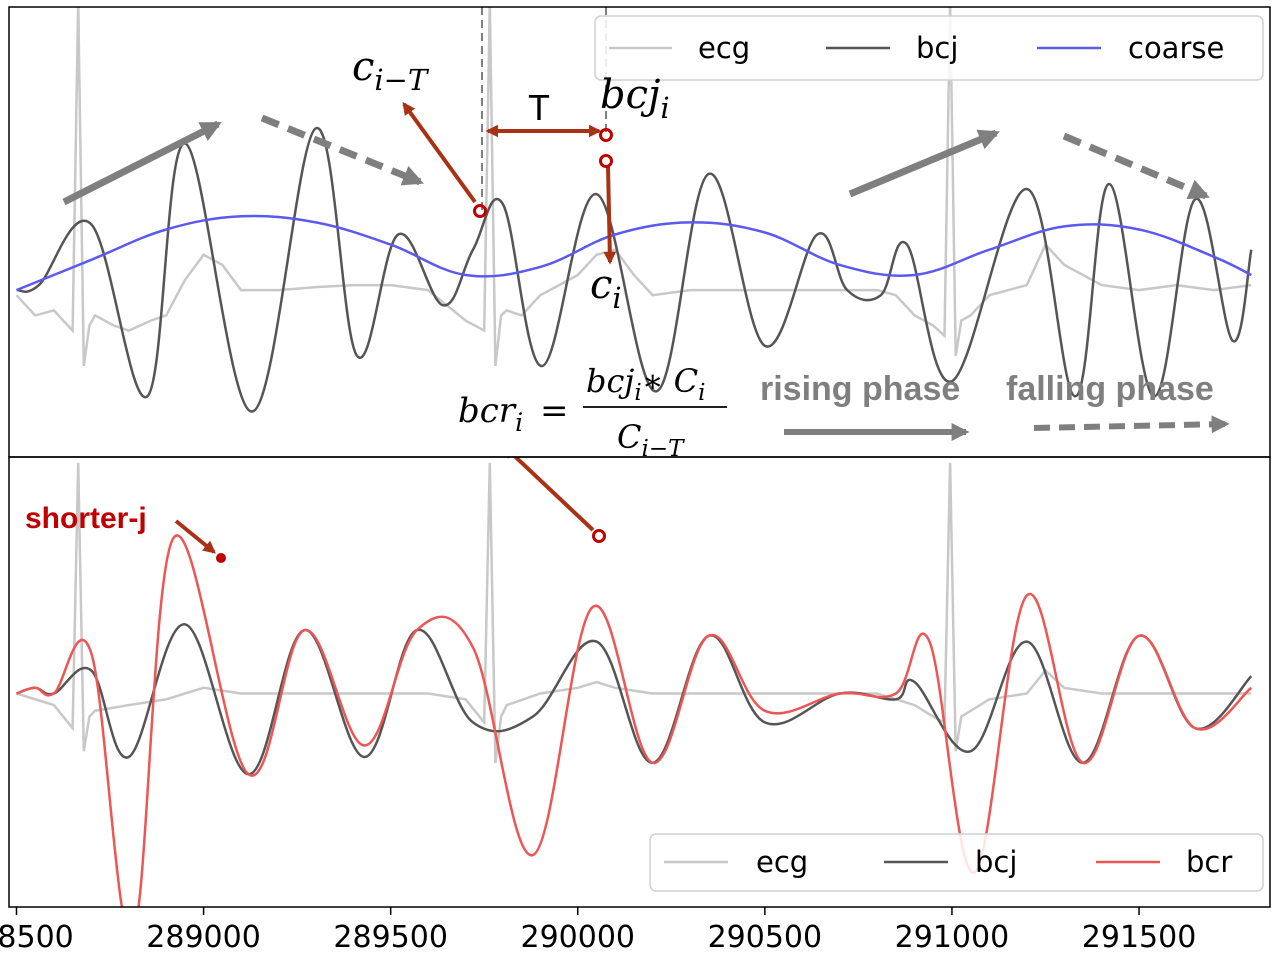  What do you see at coordinates (996, 862) in the screenshot?
I see `bottom-legend-bcj: bcj` at bounding box center [996, 862].